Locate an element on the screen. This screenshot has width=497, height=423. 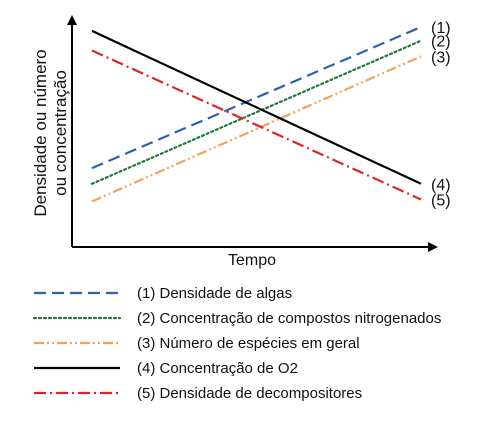
series-end-label-s5: (5) is located at coordinates (441, 200).